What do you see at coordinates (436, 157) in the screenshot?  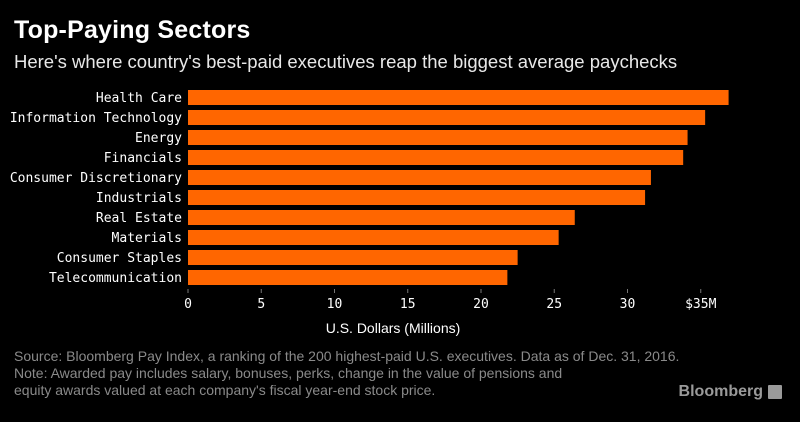 I see `bar-financials` at bounding box center [436, 157].